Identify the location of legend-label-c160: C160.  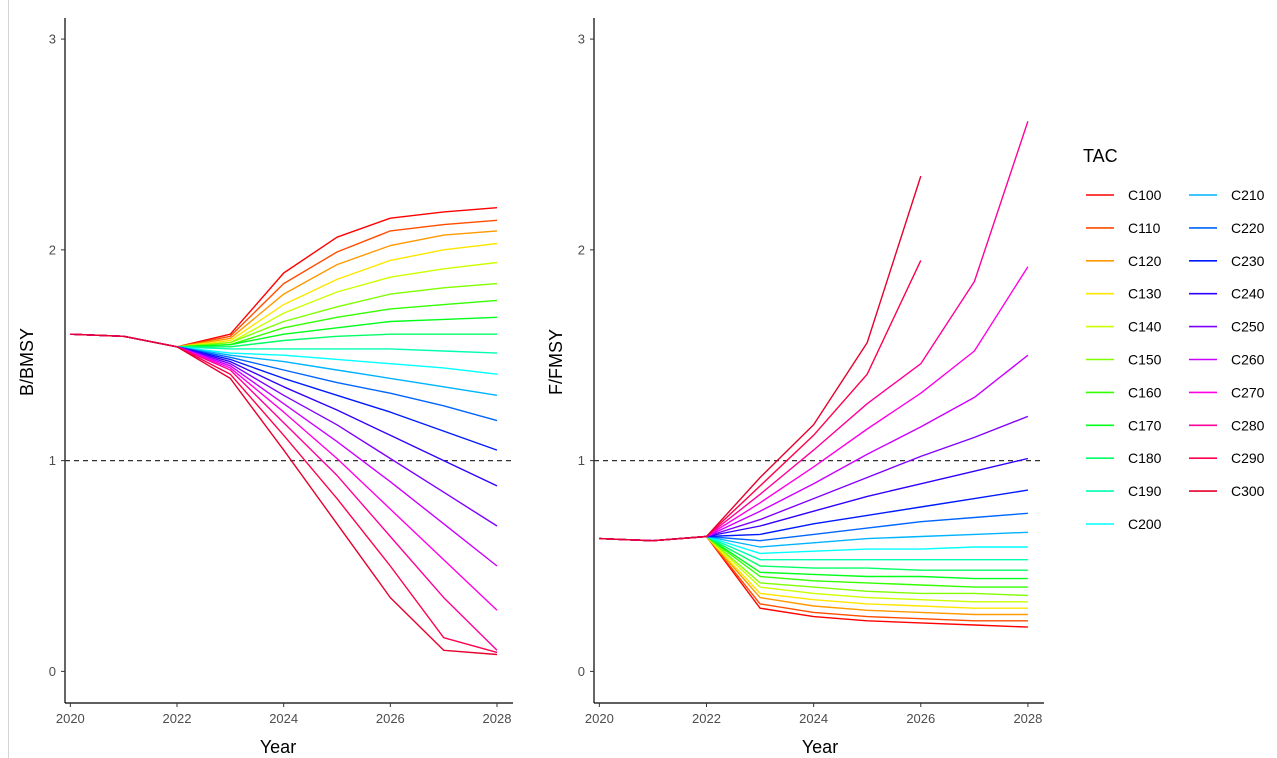
(1145, 392).